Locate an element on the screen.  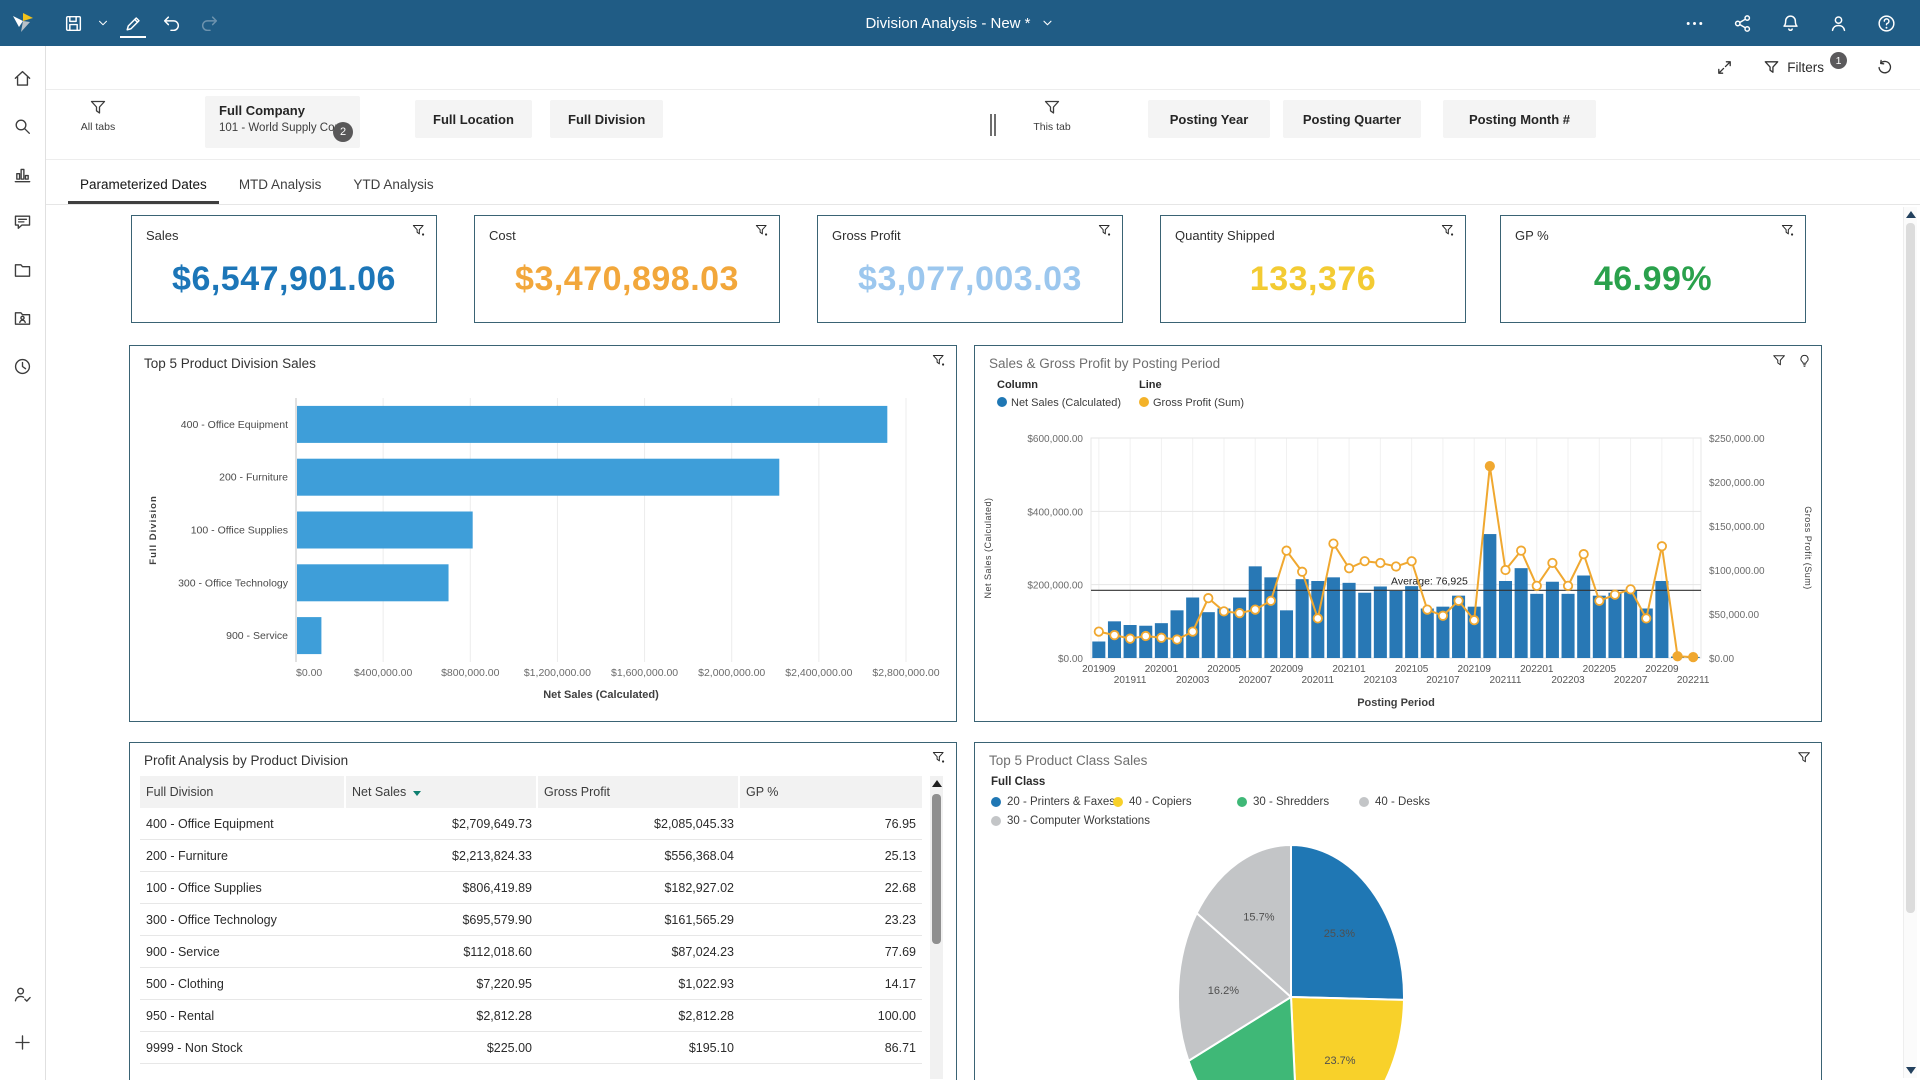
chevron-down-icon is located at coordinates (103, 23).